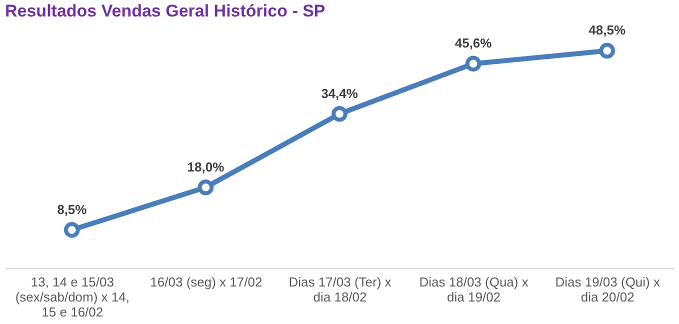 Image resolution: width=679 pixels, height=324 pixels. I want to click on x-tick-label: Dias 17/03 (Ter) x dia 18/02, so click(340, 289).